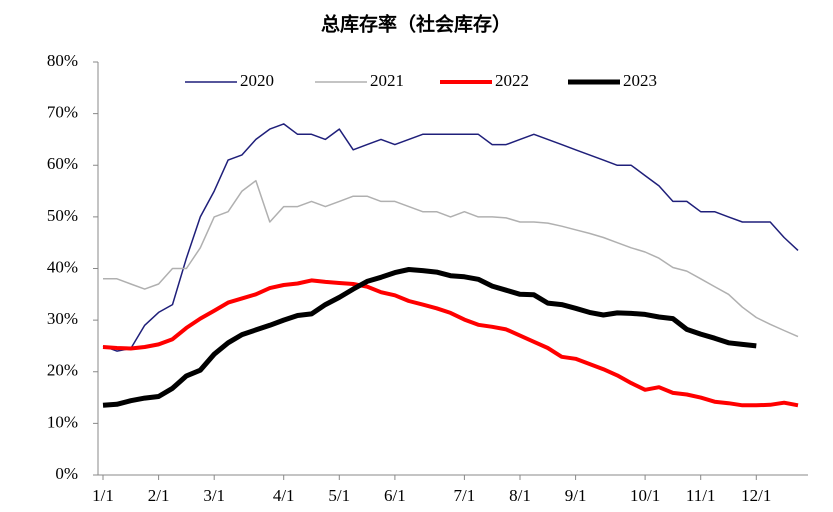 The width and height of the screenshot is (833, 512). What do you see at coordinates (520, 495) in the screenshot?
I see `x-tick-label: 8/1` at bounding box center [520, 495].